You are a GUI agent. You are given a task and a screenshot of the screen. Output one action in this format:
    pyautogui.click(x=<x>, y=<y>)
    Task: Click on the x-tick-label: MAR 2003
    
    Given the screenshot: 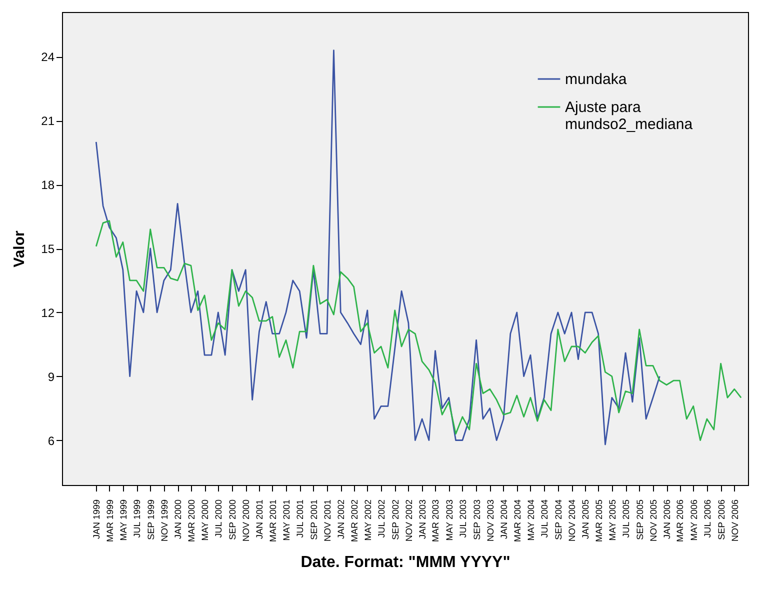 What is the action you would take?
    pyautogui.click(x=435, y=521)
    